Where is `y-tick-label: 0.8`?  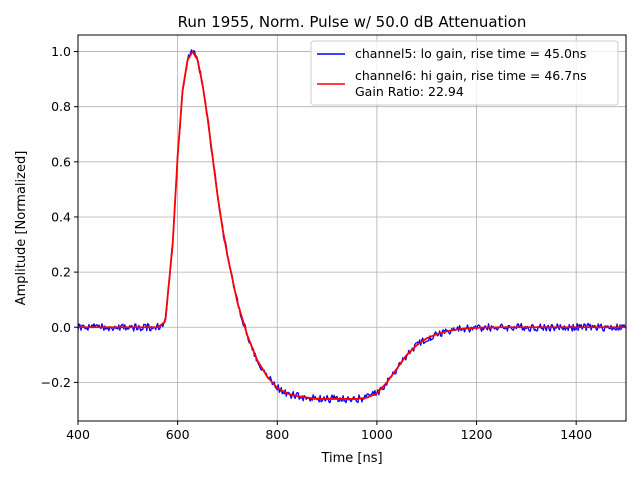
y-tick-label: 0.8 is located at coordinates (61, 106).